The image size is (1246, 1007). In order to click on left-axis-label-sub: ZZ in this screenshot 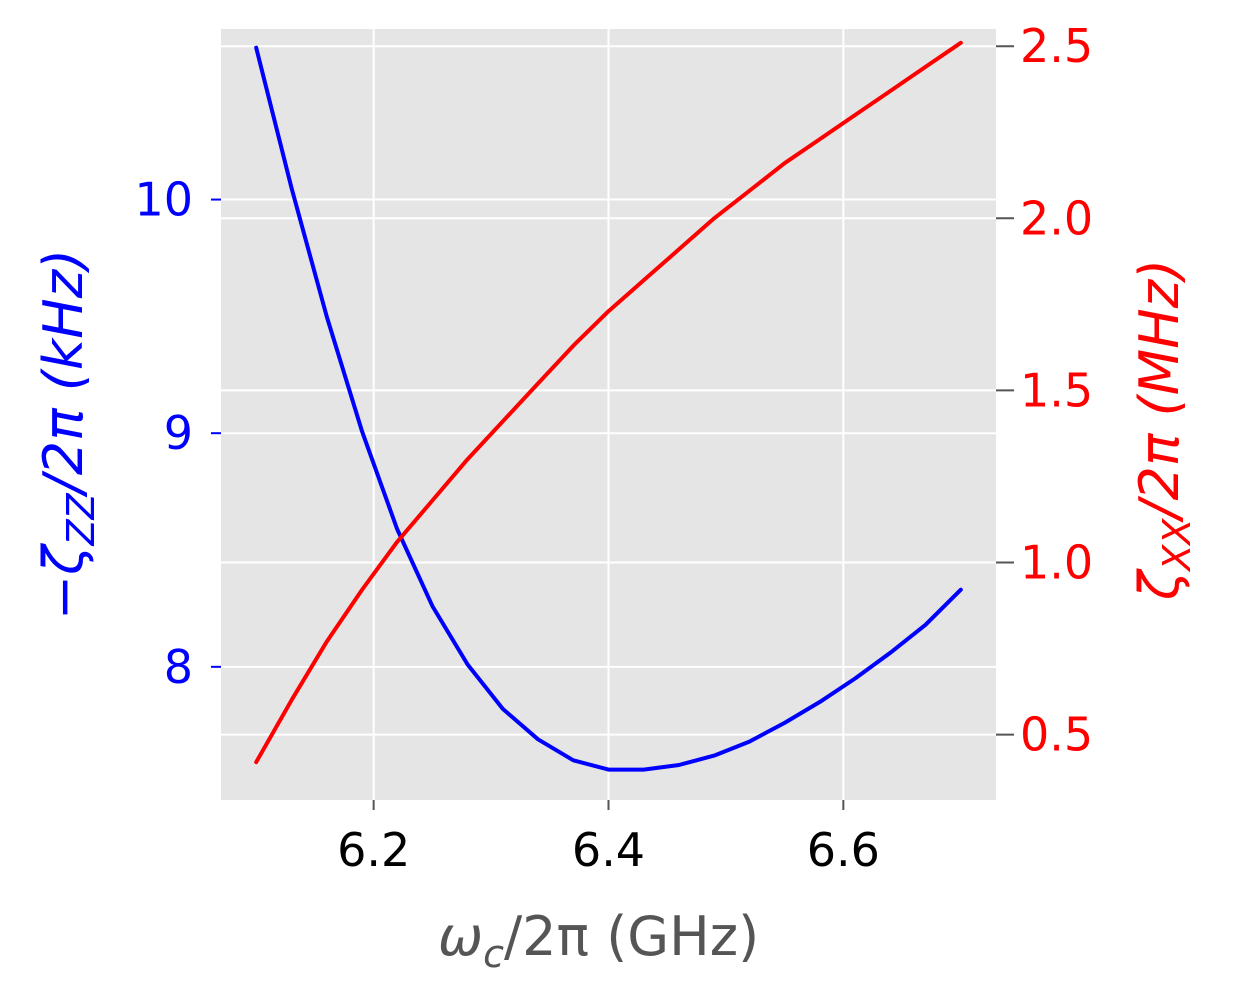, I will do `click(81, 519)`.